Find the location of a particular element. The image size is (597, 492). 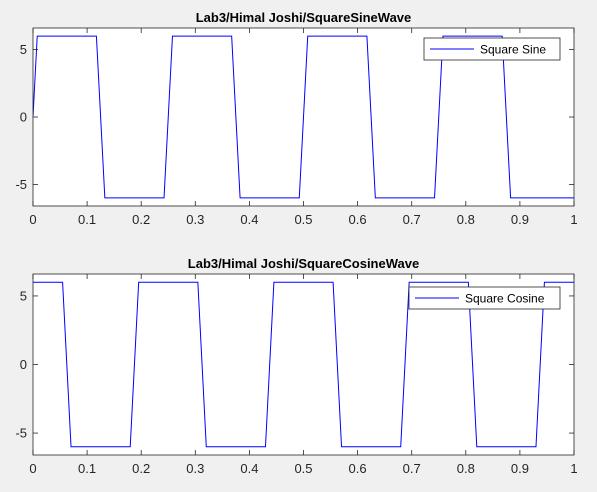

legend-label: Square Cosine is located at coordinates (505, 299).